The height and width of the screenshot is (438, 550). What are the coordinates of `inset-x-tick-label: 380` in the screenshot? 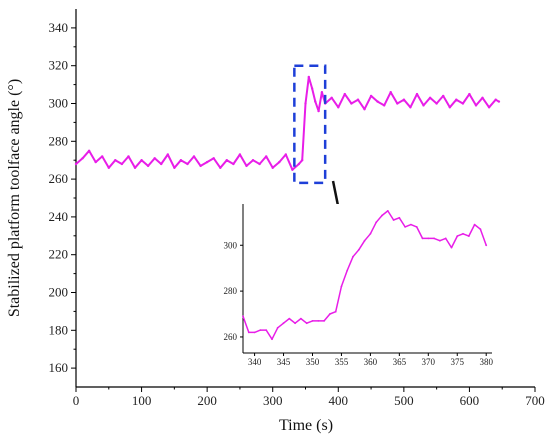 It's located at (486, 362).